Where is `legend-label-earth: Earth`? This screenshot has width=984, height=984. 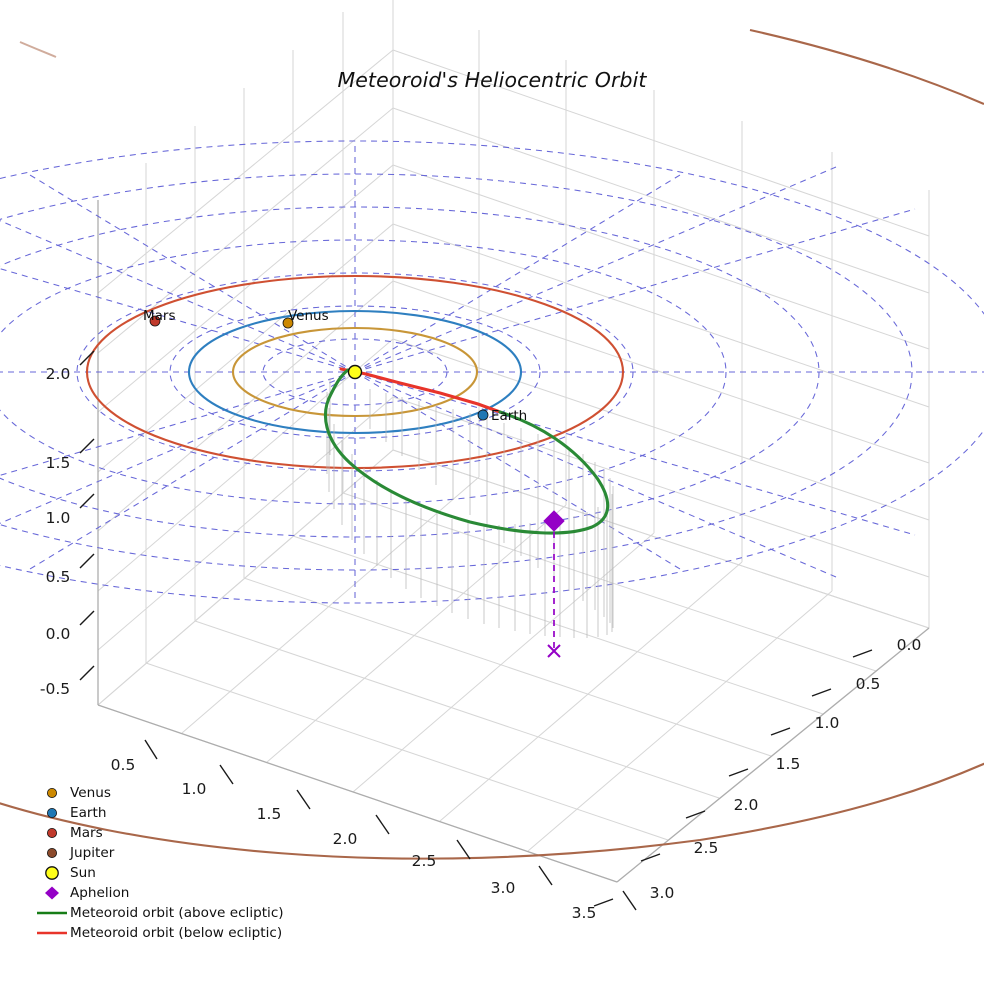
legend-label-earth: Earth is located at coordinates (88, 813).